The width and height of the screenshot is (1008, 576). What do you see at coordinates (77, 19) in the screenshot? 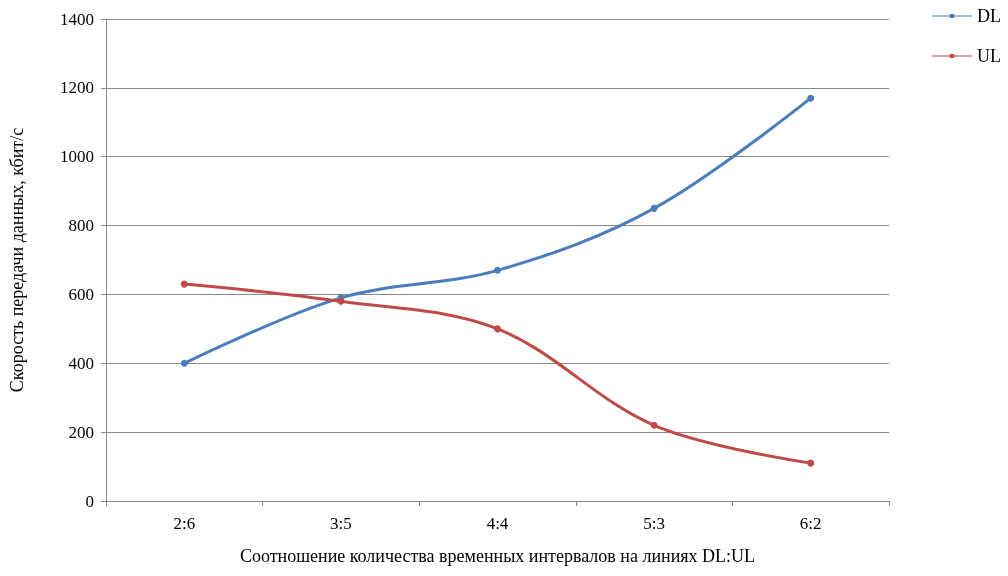
I see `y-tick-label: 1400` at bounding box center [77, 19].